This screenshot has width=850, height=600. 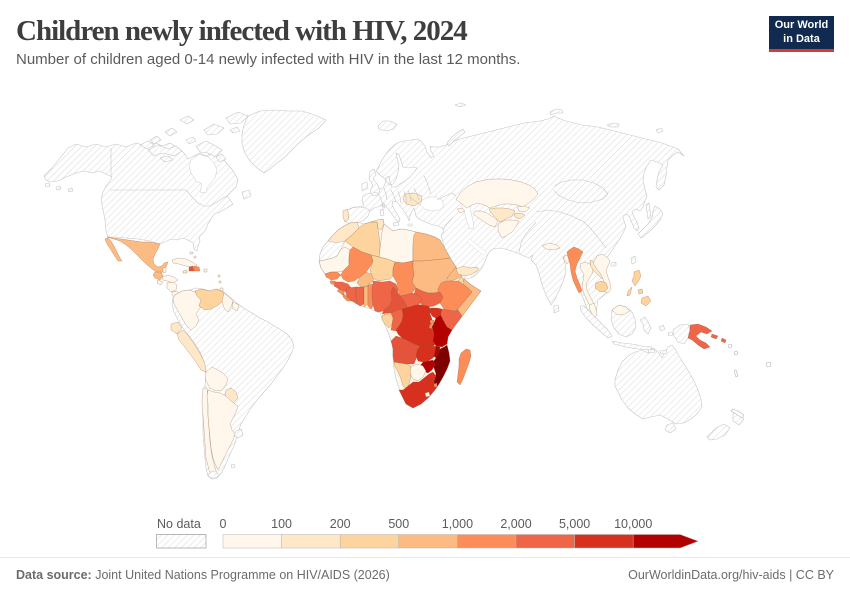 What do you see at coordinates (179, 524) in the screenshot?
I see `svg-text: No data` at bounding box center [179, 524].